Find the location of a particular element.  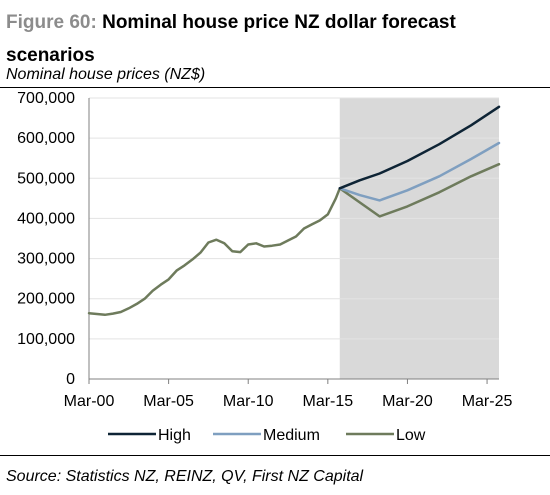

y-tick-label: 600,000 is located at coordinates (46, 138).